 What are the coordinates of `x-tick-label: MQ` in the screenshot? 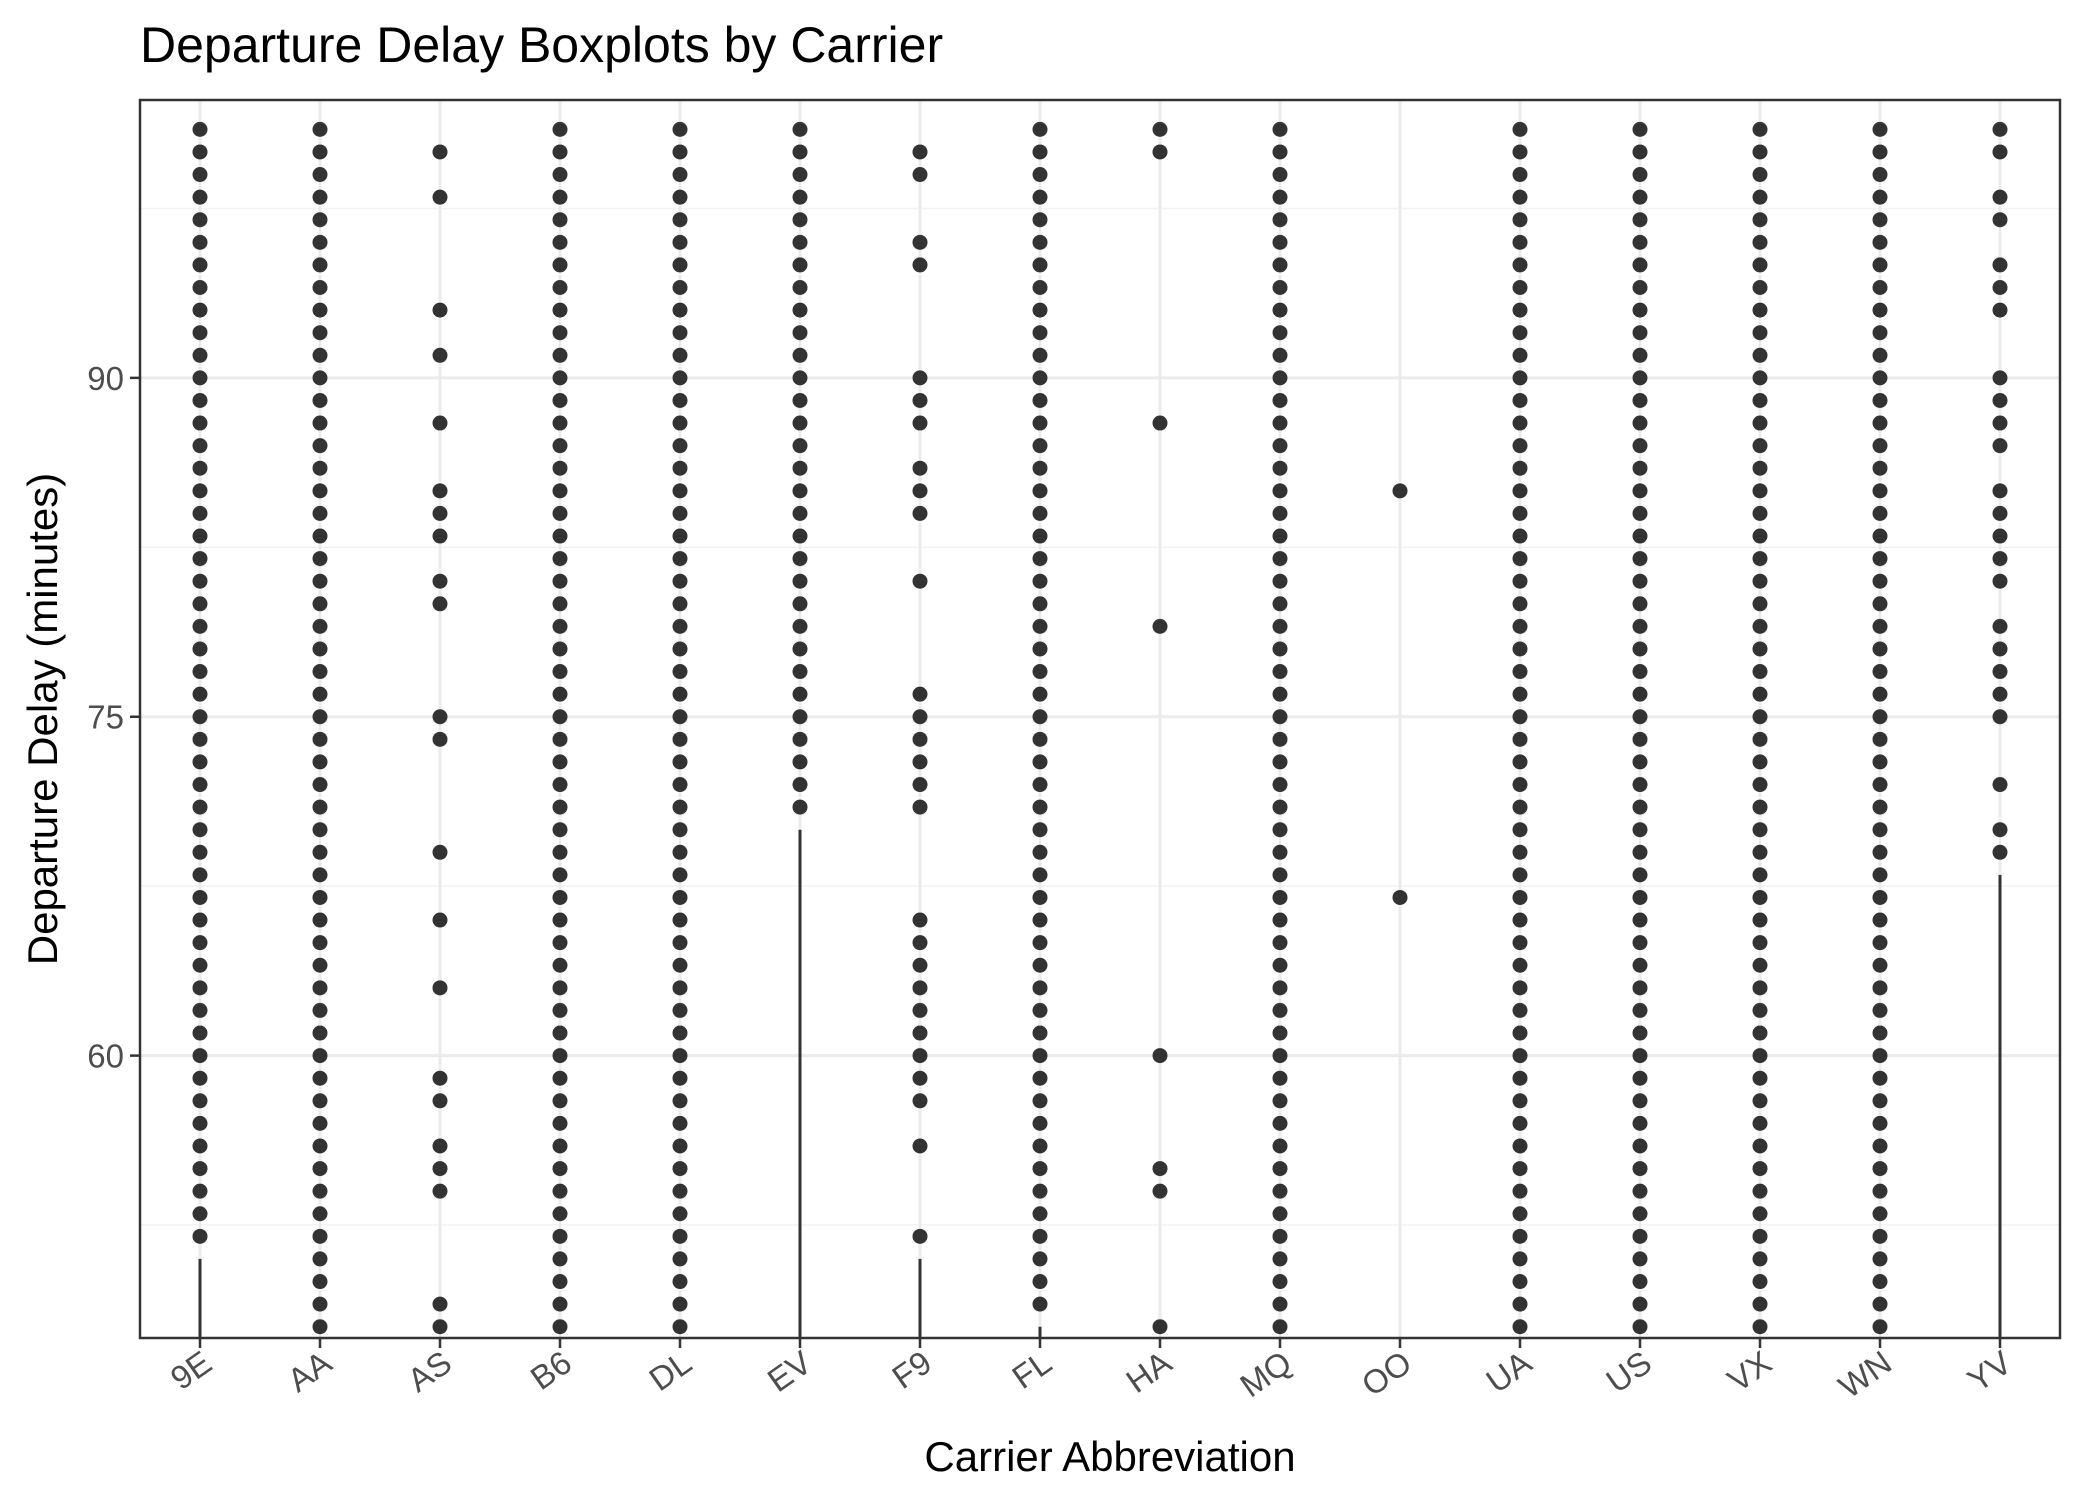 It's located at (1265, 1373).